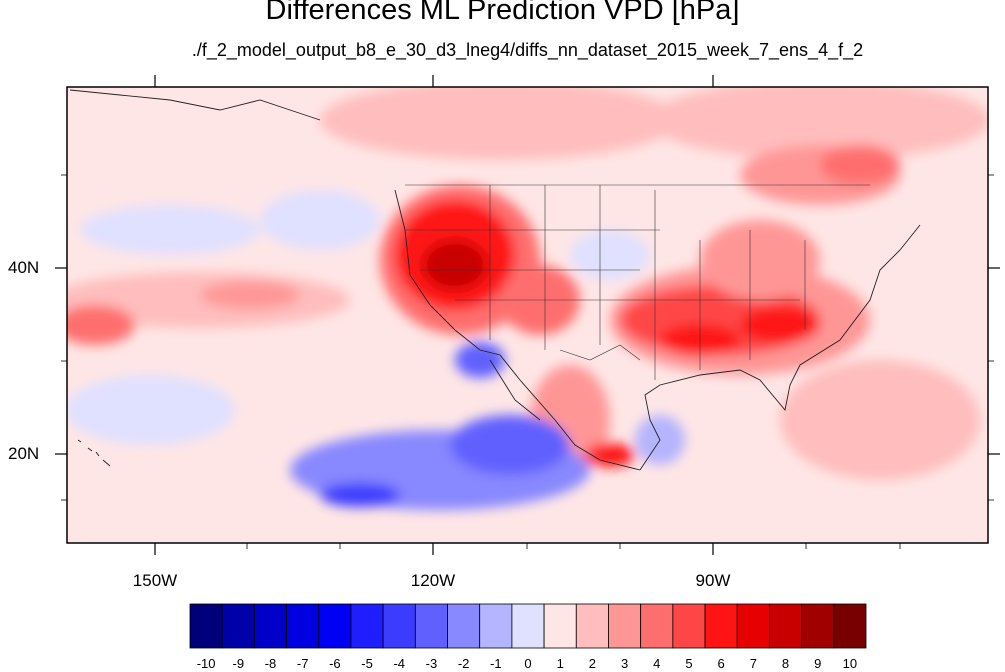  Describe the element at coordinates (431, 663) in the screenshot. I see `colorbar-tick-label: -3` at that location.